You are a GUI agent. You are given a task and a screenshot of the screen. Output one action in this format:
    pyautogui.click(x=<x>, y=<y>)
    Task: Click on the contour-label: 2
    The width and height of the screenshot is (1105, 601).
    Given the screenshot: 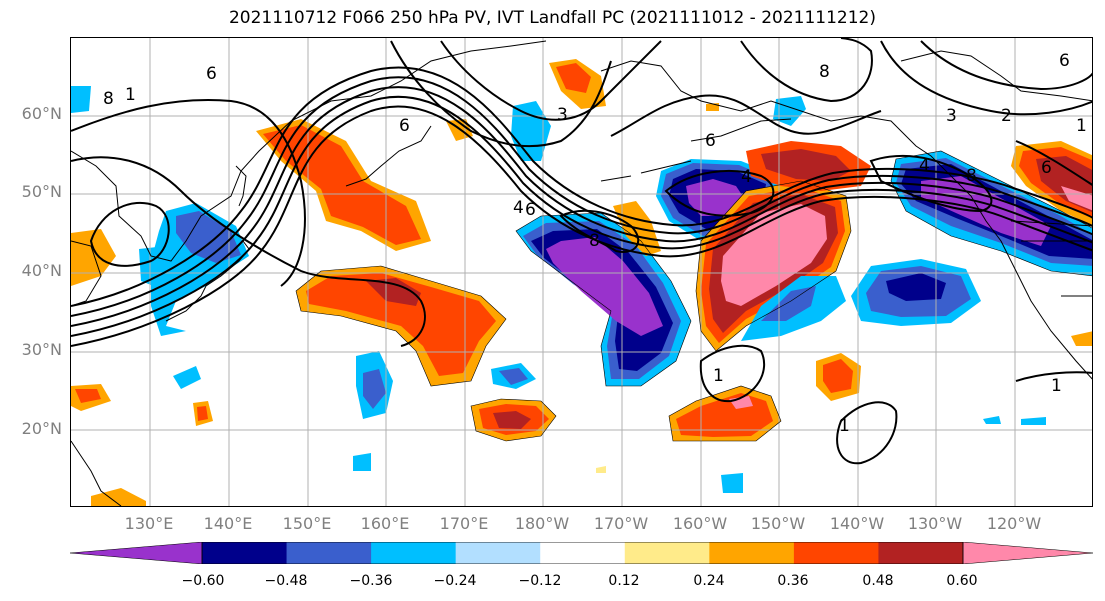 What is the action you would take?
    pyautogui.click(x=1006, y=116)
    